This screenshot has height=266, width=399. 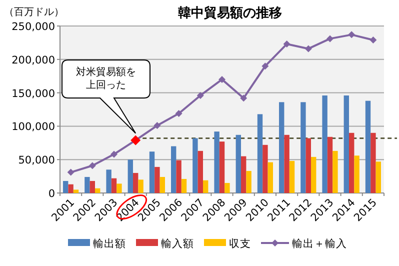 What do you see at coordinates (319, 243) in the screenshot?
I see `legend-label: 輸出＋輸入` at bounding box center [319, 243].